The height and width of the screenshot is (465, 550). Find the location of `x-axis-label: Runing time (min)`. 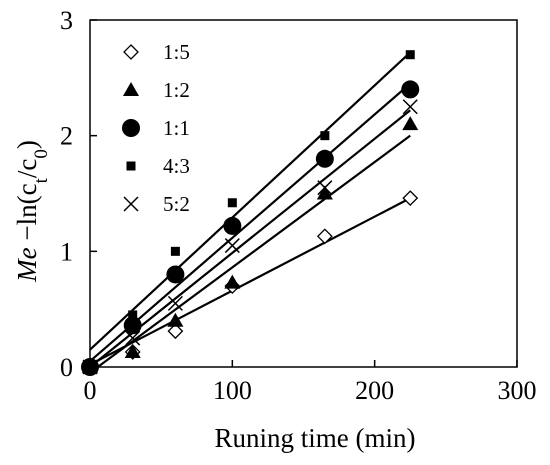

x-axis-label: Runing time (min) is located at coordinates (315, 438).